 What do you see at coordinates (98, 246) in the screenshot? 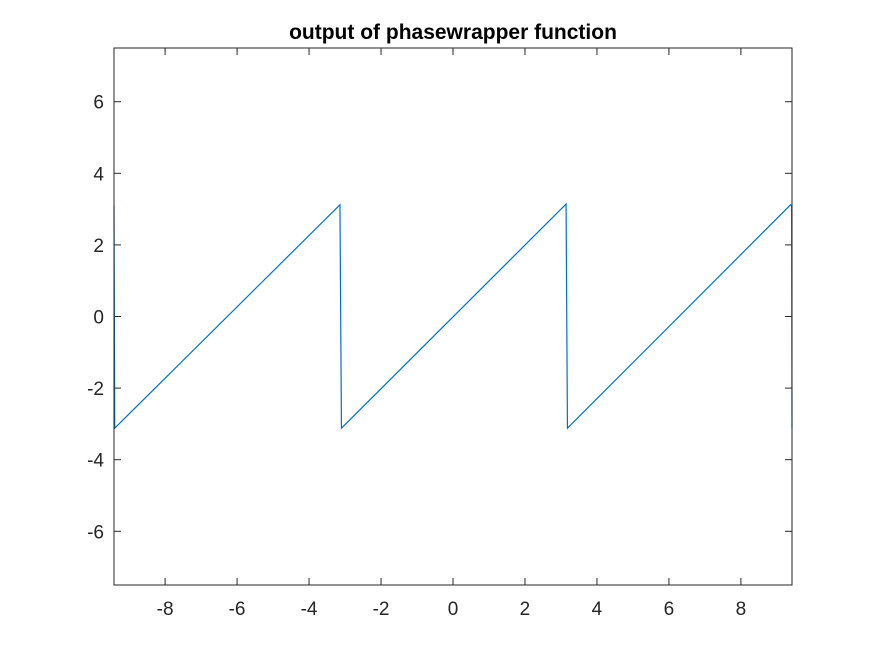
I see `y-tick-label: 2` at bounding box center [98, 246].